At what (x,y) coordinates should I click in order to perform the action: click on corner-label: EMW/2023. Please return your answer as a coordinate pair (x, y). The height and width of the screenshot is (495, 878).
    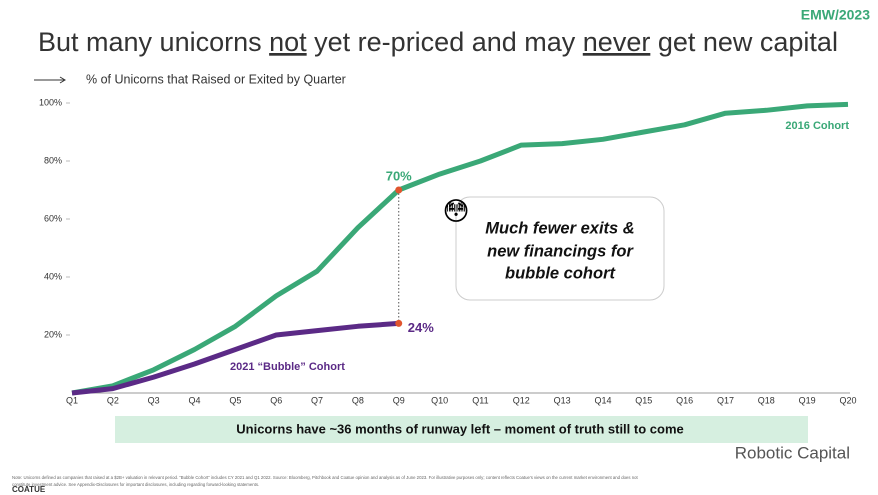
    Looking at the image, I should click on (835, 15).